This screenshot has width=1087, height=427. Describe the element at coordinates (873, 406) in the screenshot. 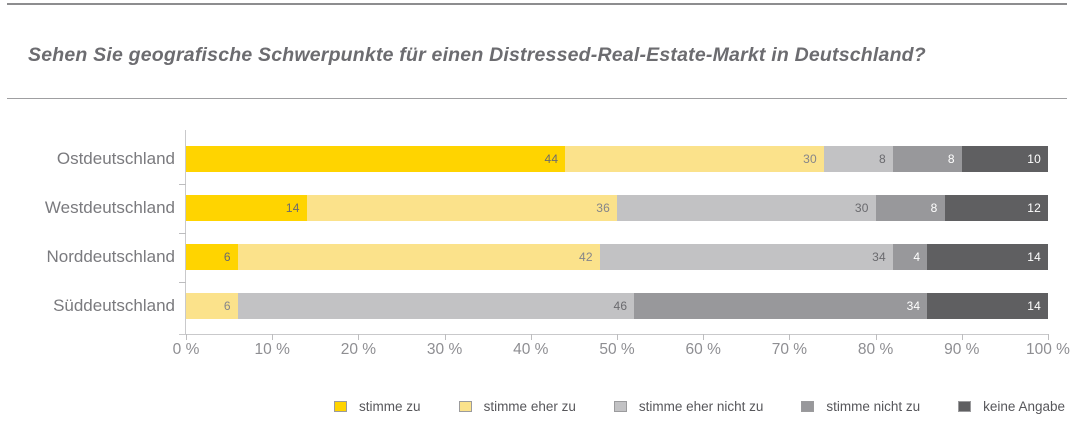

I see `legend-label: stimme nicht zu` at that location.